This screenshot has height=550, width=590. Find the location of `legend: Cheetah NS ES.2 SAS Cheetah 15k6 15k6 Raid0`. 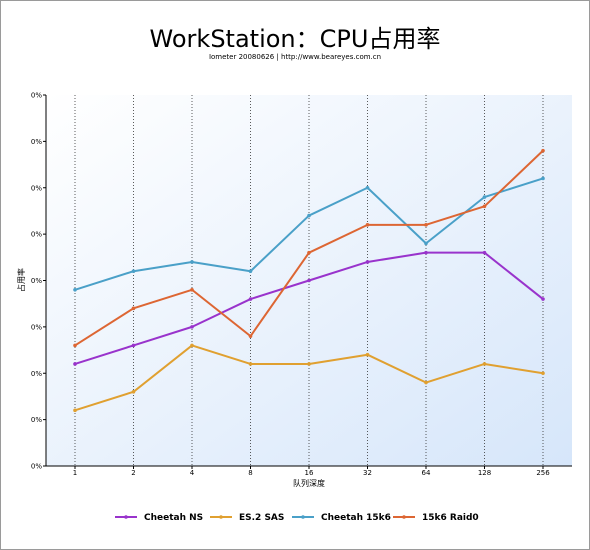

legend: Cheetah NS ES.2 SAS Cheetah 15k6 15k6 Raid0 is located at coordinates (297, 518).